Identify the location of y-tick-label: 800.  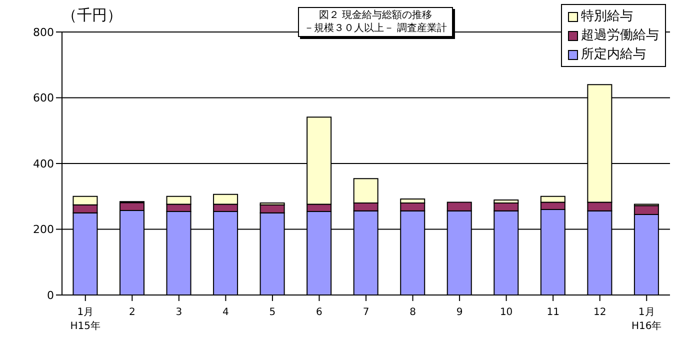
(43, 32).